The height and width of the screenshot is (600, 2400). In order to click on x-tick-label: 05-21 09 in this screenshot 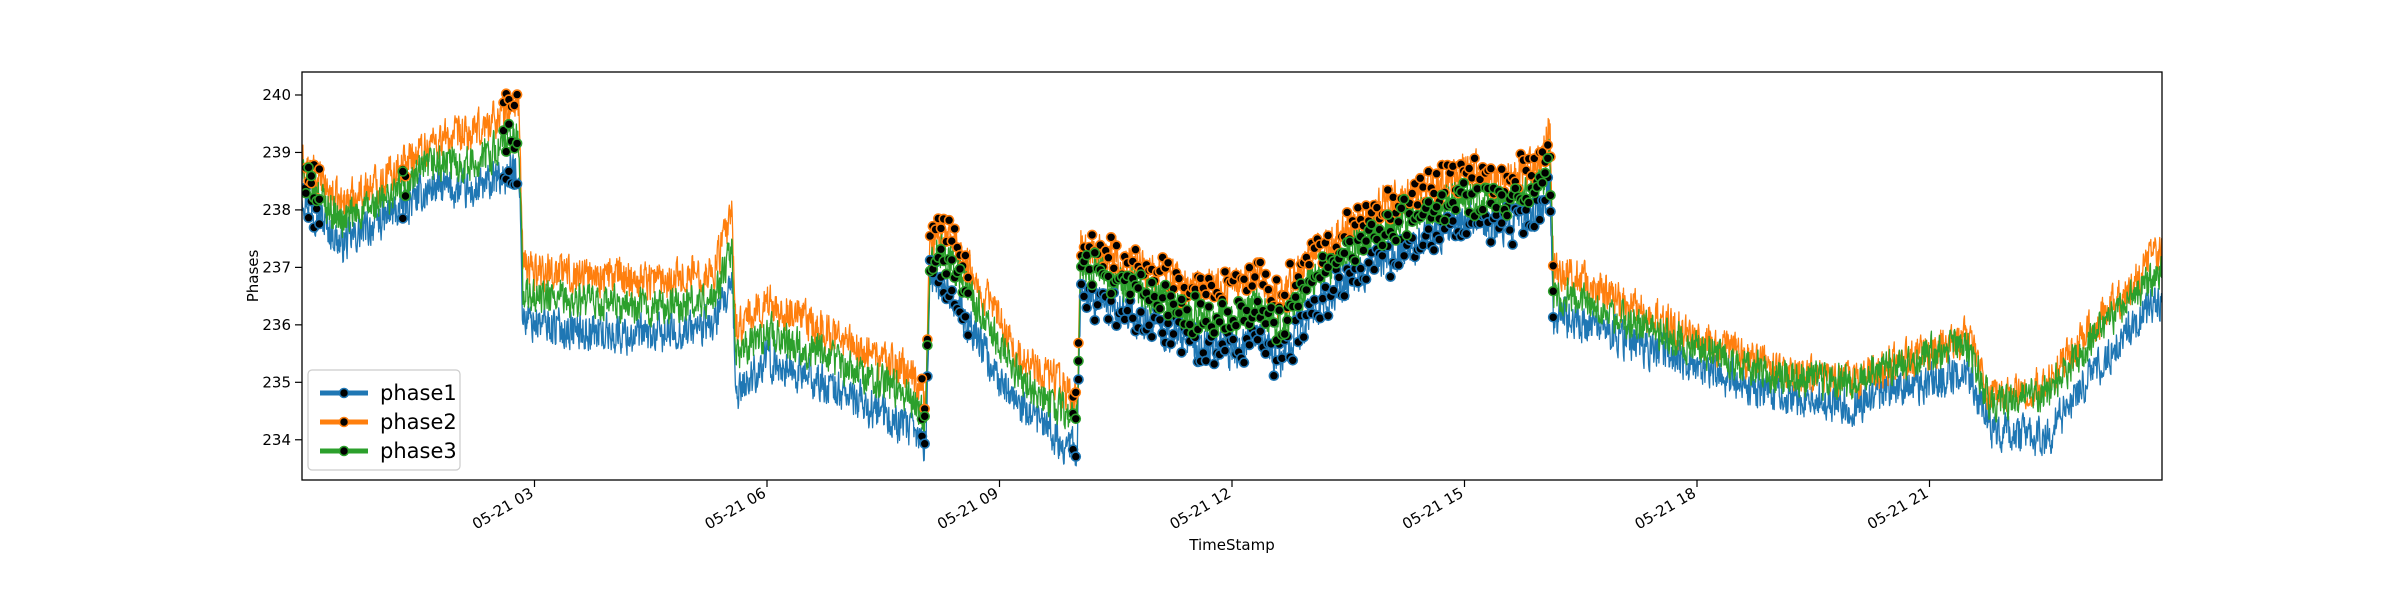, I will do `click(967, 508)`.